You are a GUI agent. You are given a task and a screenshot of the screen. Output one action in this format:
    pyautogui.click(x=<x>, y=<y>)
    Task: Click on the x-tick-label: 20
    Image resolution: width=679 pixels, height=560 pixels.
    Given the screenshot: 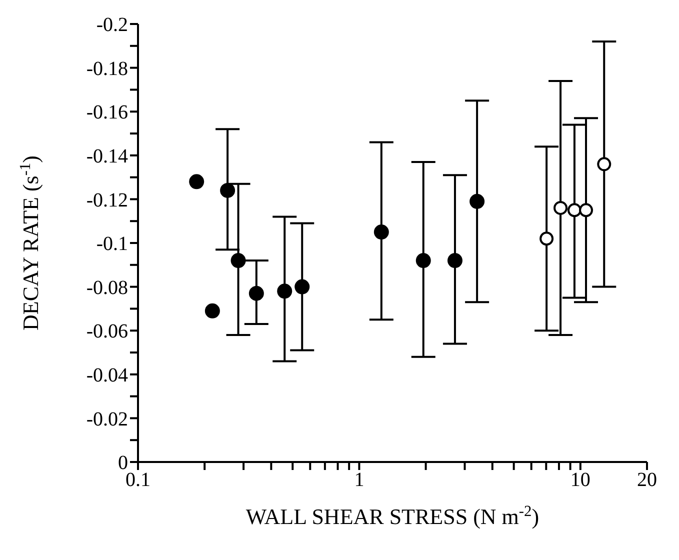 What is the action you would take?
    pyautogui.click(x=647, y=480)
    